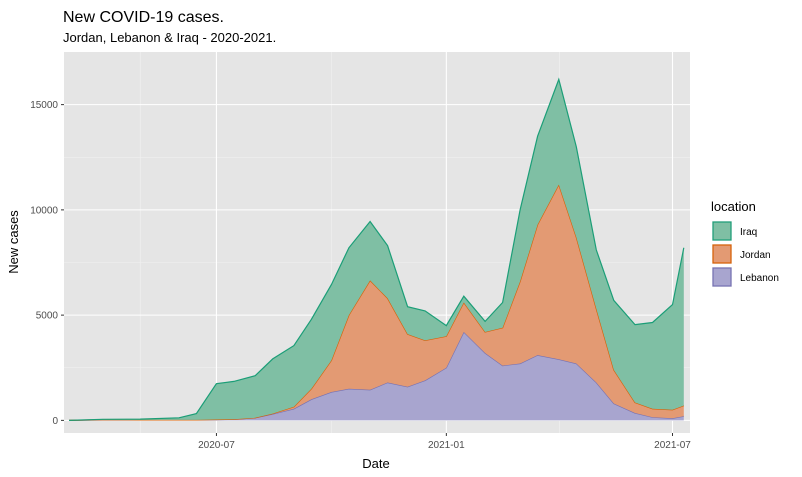 This screenshot has width=802, height=477. I want to click on legend-swatch-lebanon, so click(722, 277).